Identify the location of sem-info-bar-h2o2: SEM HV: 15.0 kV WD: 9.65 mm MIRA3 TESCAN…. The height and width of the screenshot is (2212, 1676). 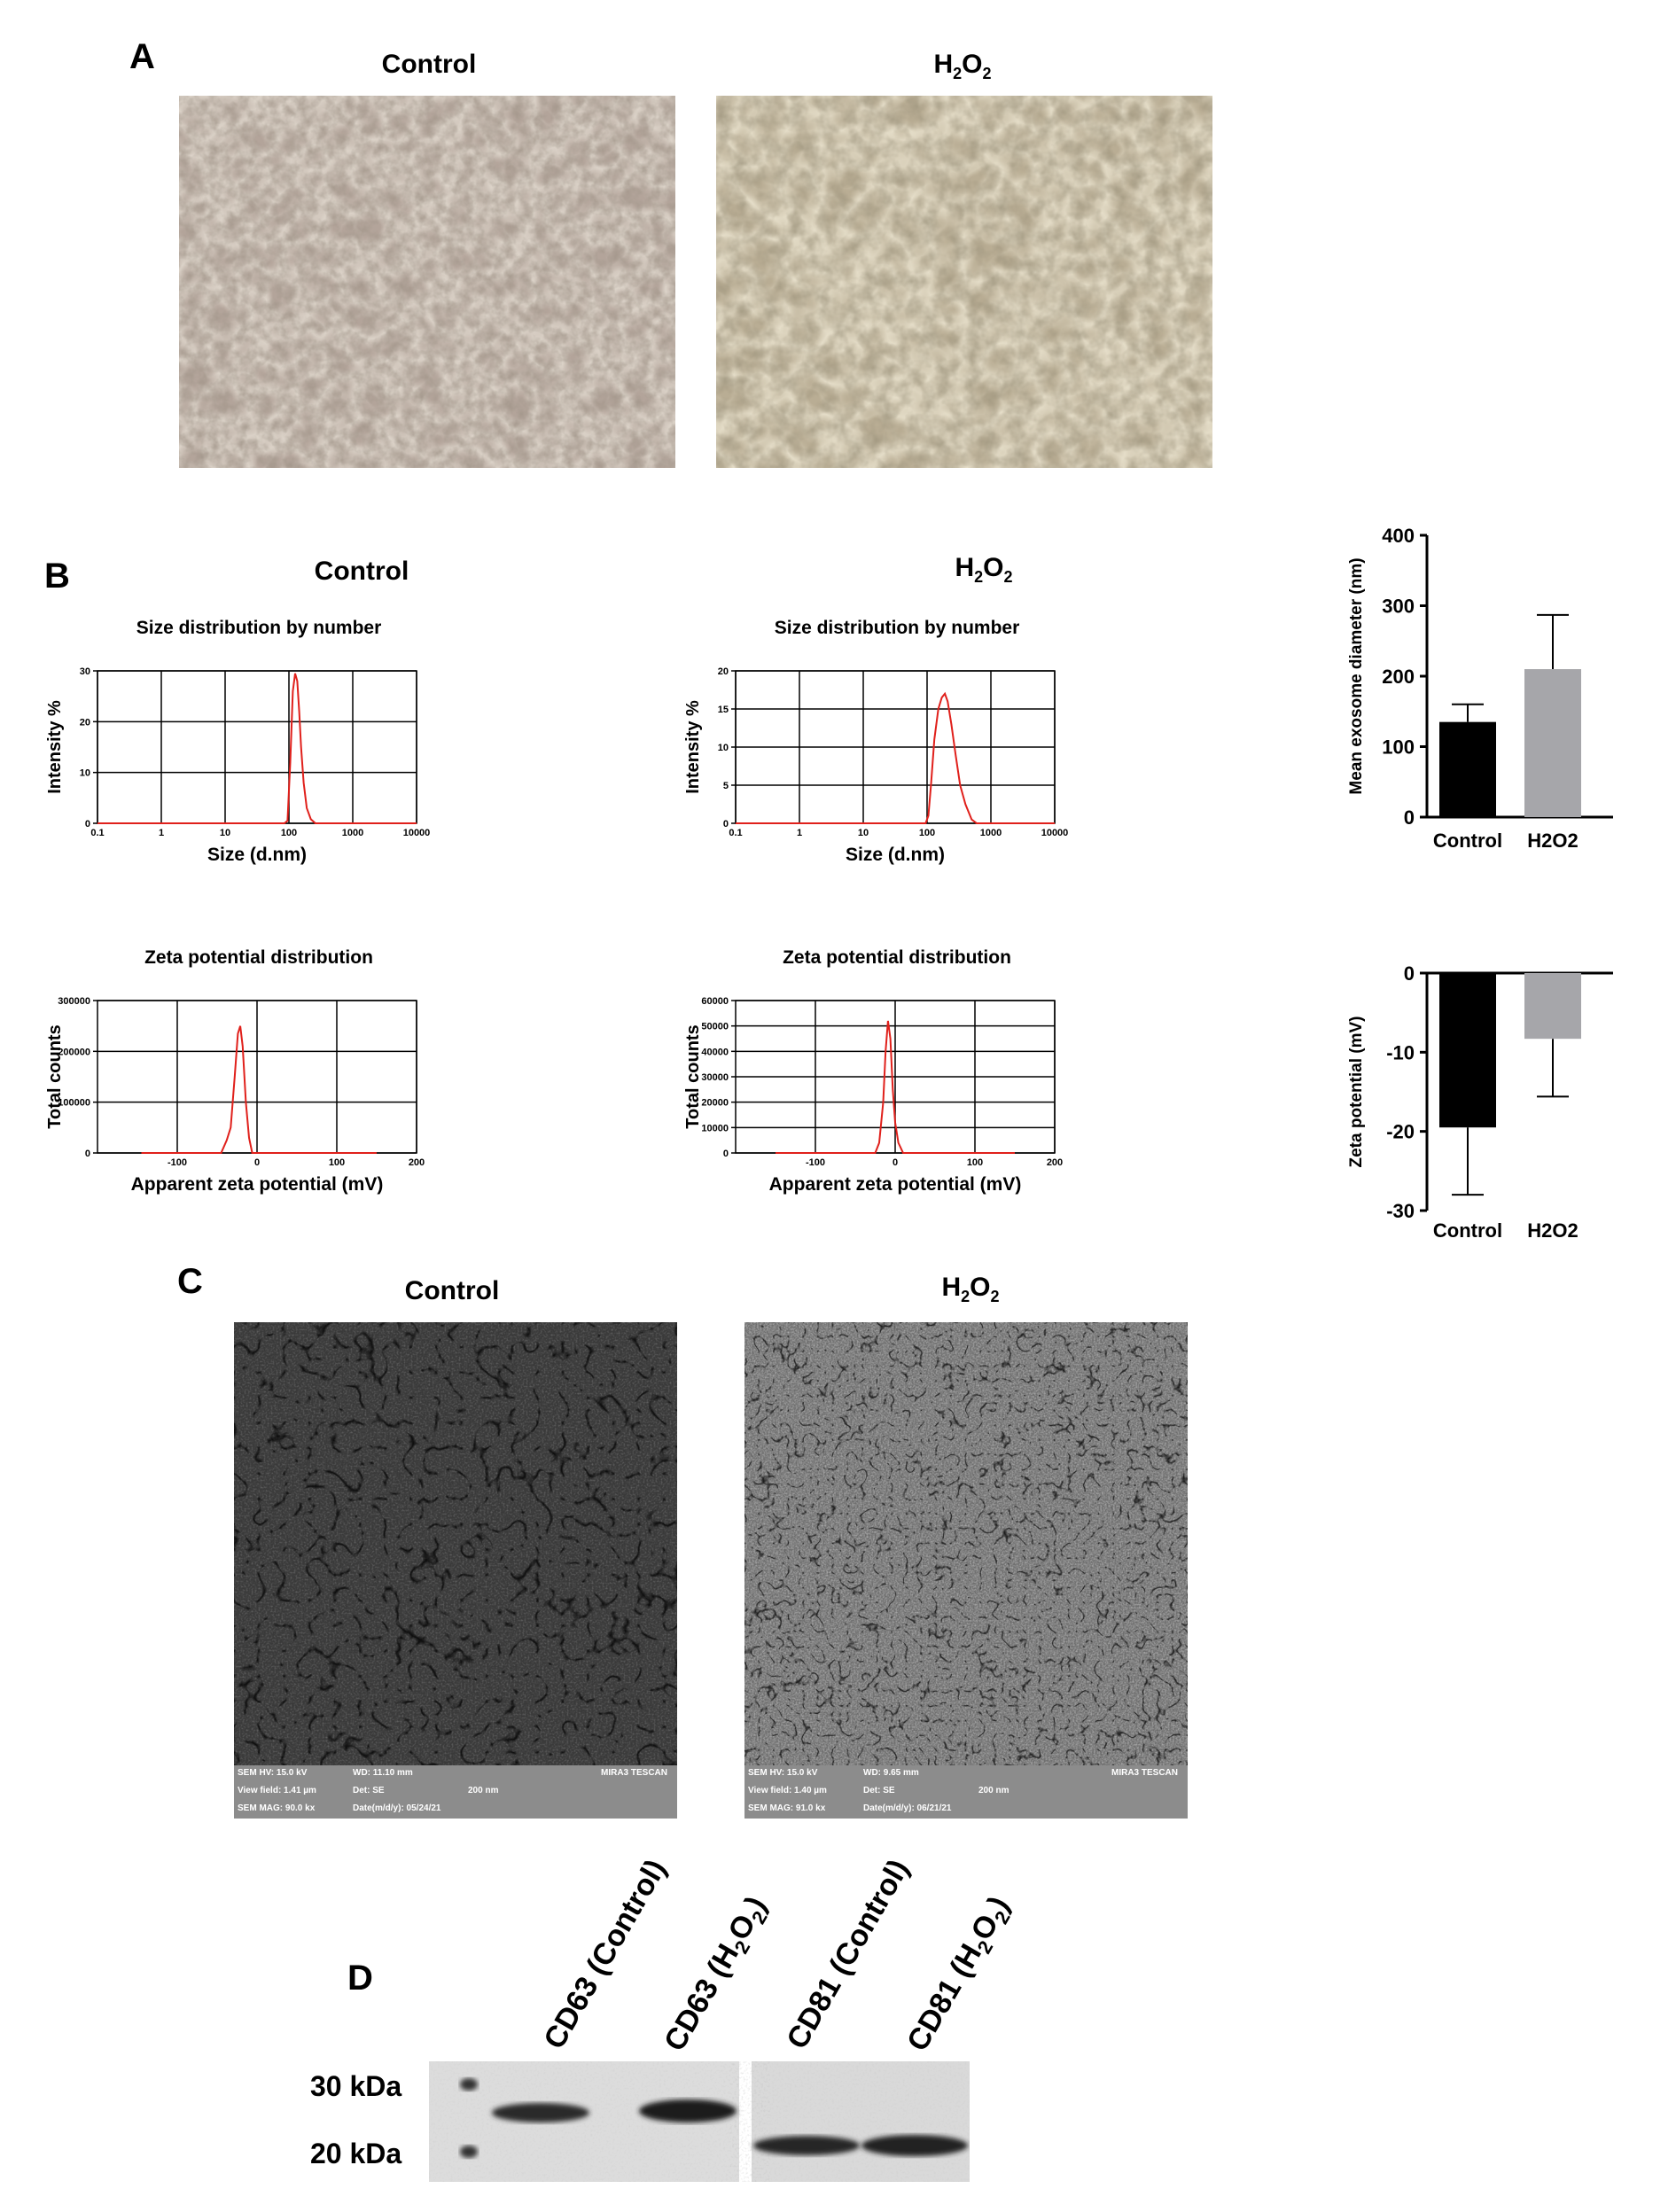
(966, 1792).